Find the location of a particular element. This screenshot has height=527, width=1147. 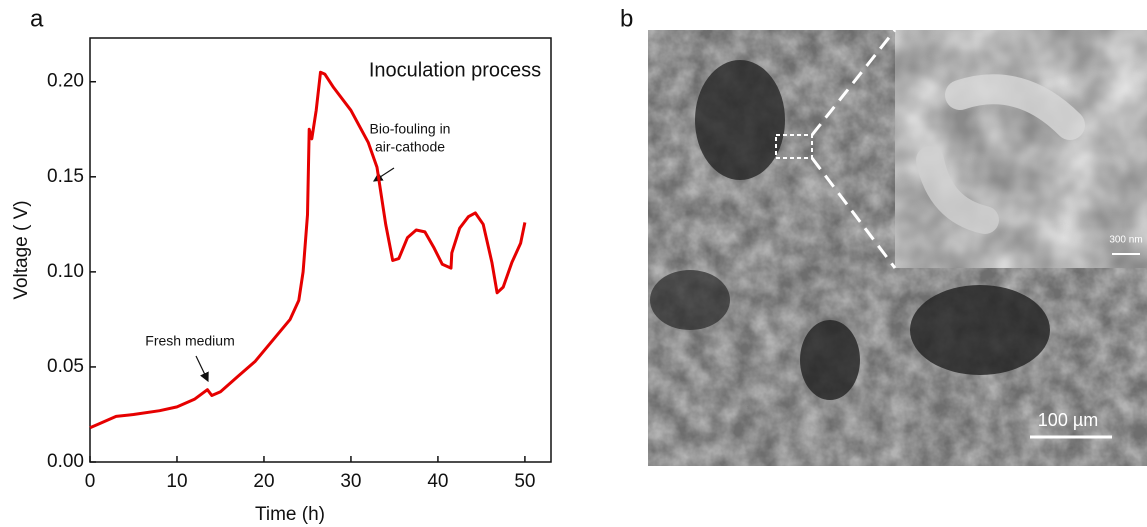

annotation: Bio-fouling in is located at coordinates (410, 129).